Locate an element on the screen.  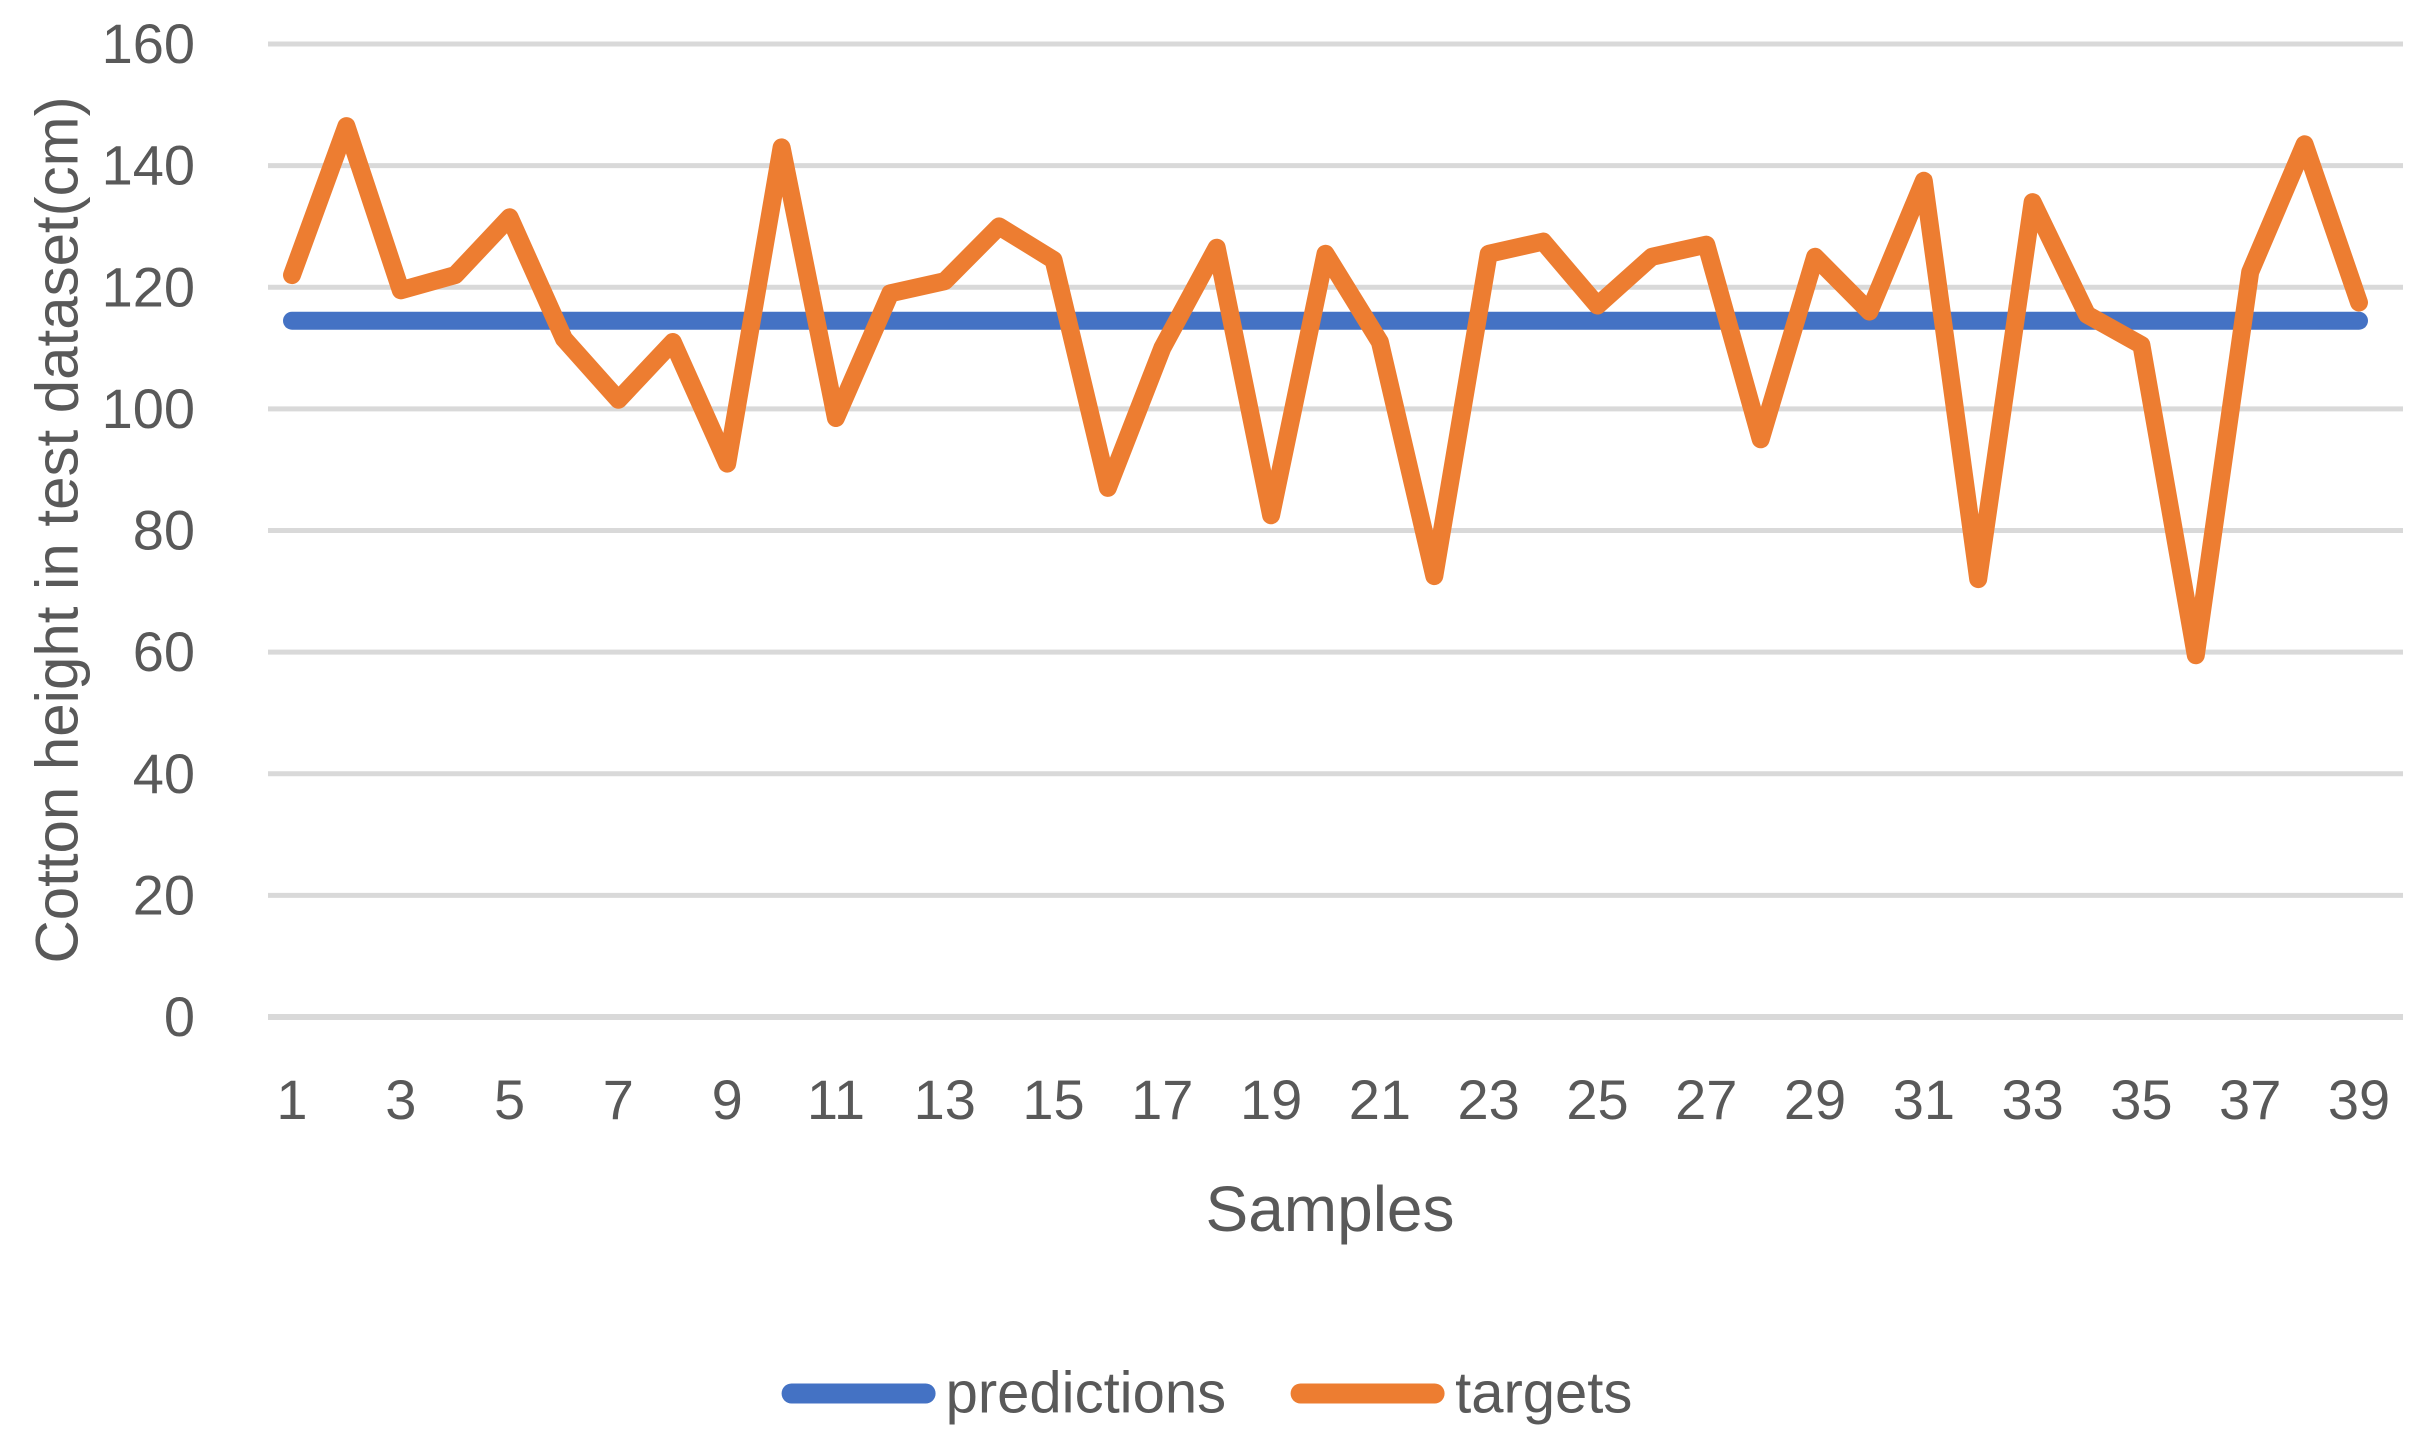
y-tick-label: 120 is located at coordinates (148, 286).